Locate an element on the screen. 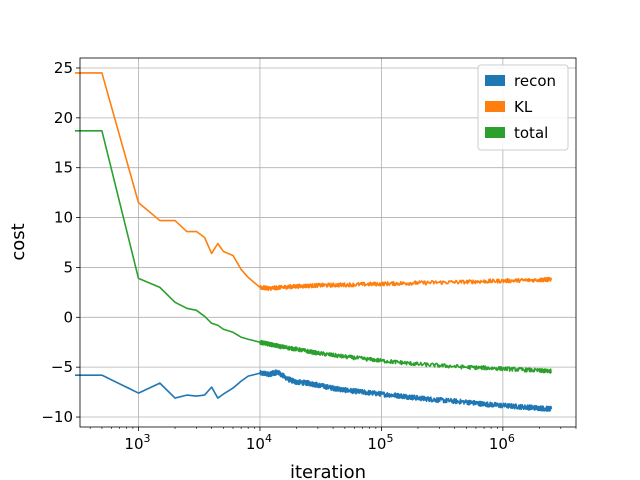 This screenshot has width=640, height=480. y-tick-label: 20 is located at coordinates (63, 118).